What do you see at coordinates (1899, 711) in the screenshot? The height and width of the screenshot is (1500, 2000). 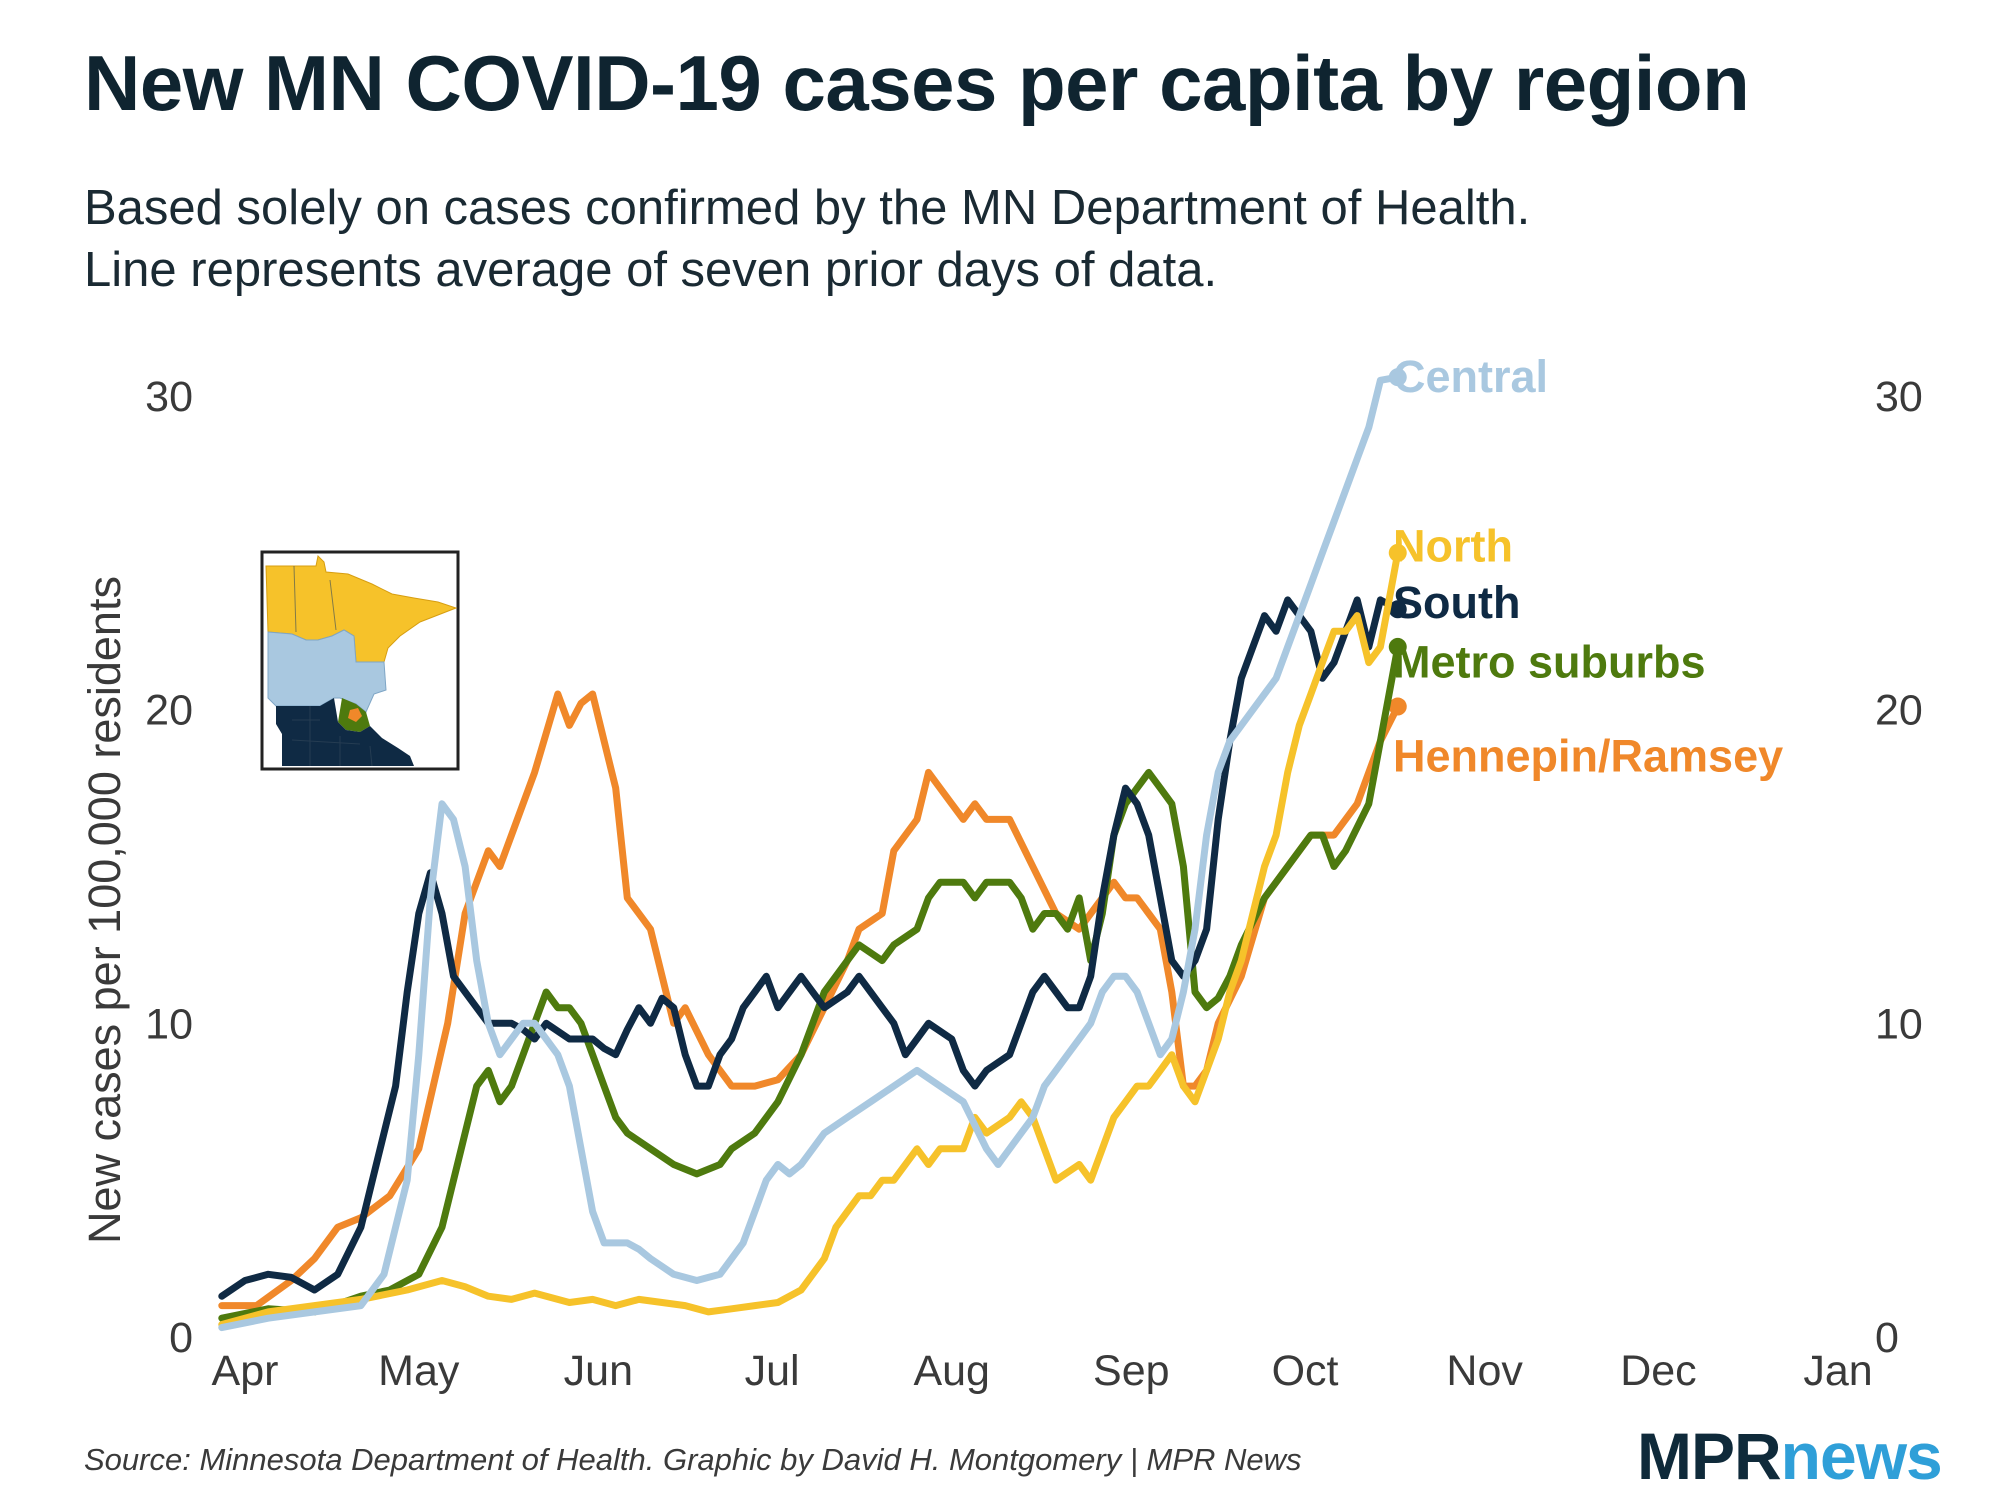 I see `y-tick-right-20: 20` at bounding box center [1899, 711].